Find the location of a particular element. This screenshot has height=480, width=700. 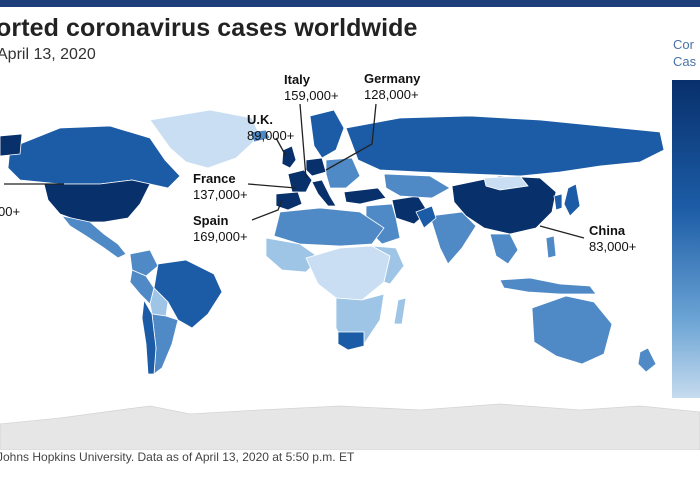

country-new-zealand is located at coordinates (647, 360).